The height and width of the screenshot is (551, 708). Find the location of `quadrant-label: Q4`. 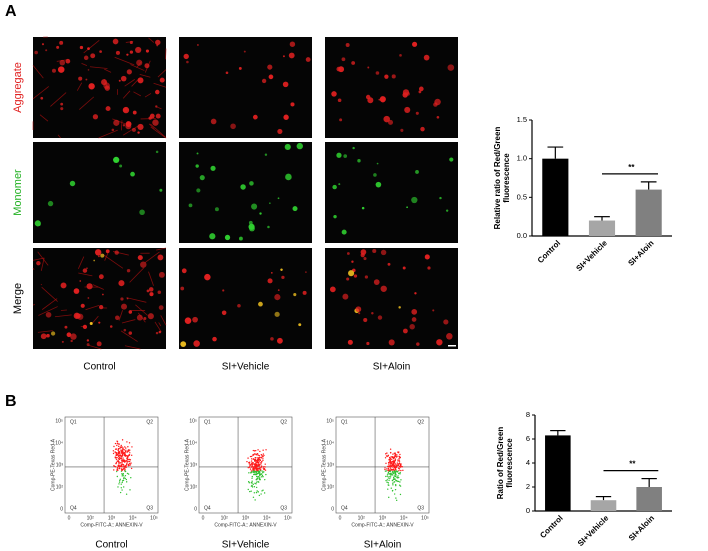

quadrant-label: Q4 is located at coordinates (73, 508).